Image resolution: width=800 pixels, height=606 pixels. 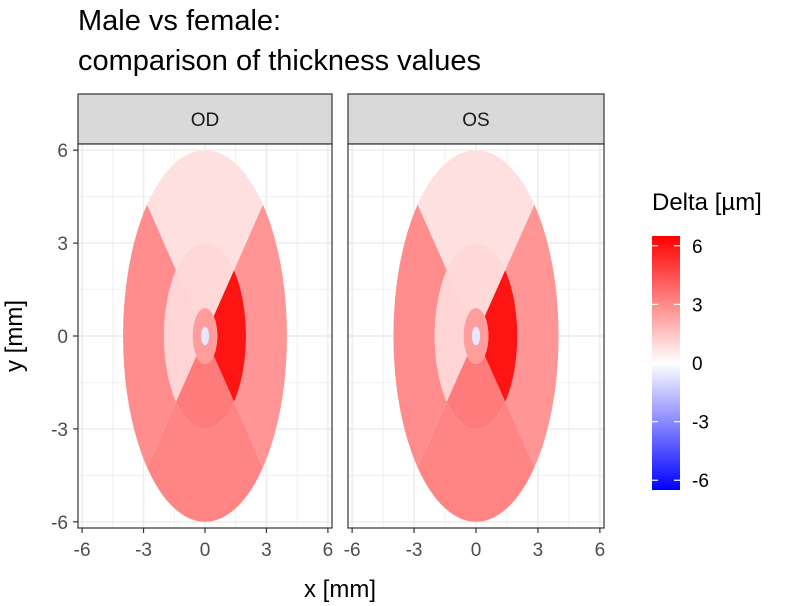 I want to click on facet-label-od: OD, so click(x=205, y=120).